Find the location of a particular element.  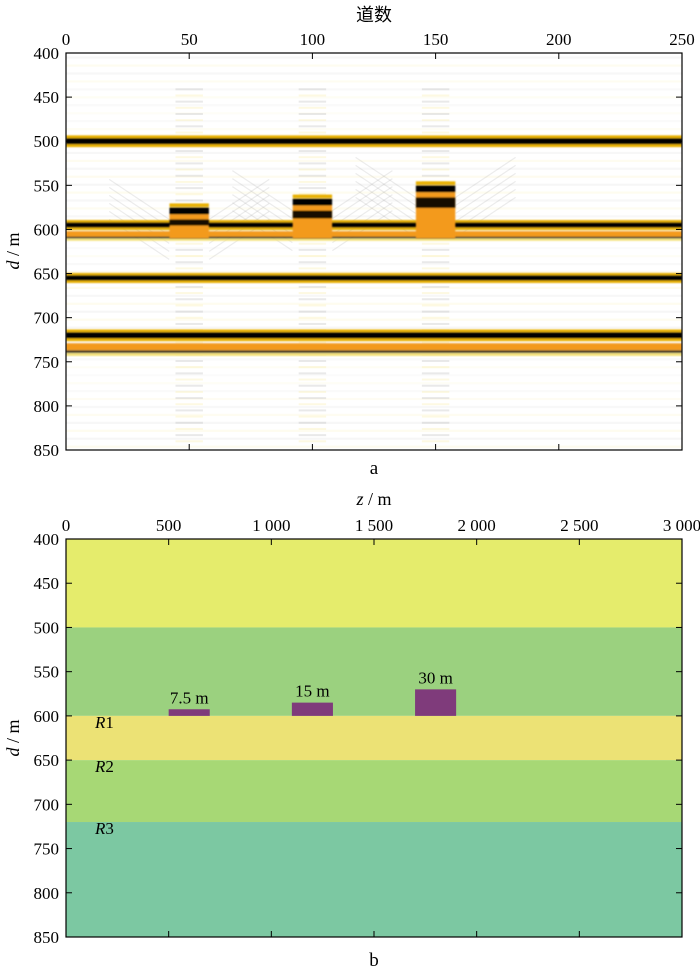

panel-b-y-tick-label: 400 is located at coordinates (47, 539).